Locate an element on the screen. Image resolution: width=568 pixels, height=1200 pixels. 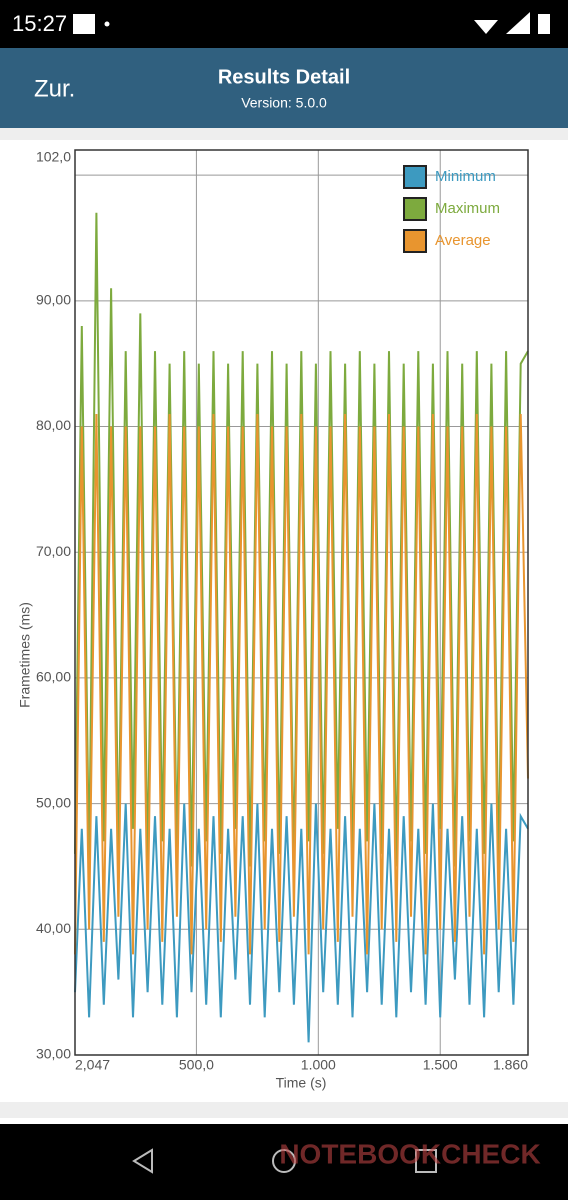
app-header is located at coordinates (284, 88).